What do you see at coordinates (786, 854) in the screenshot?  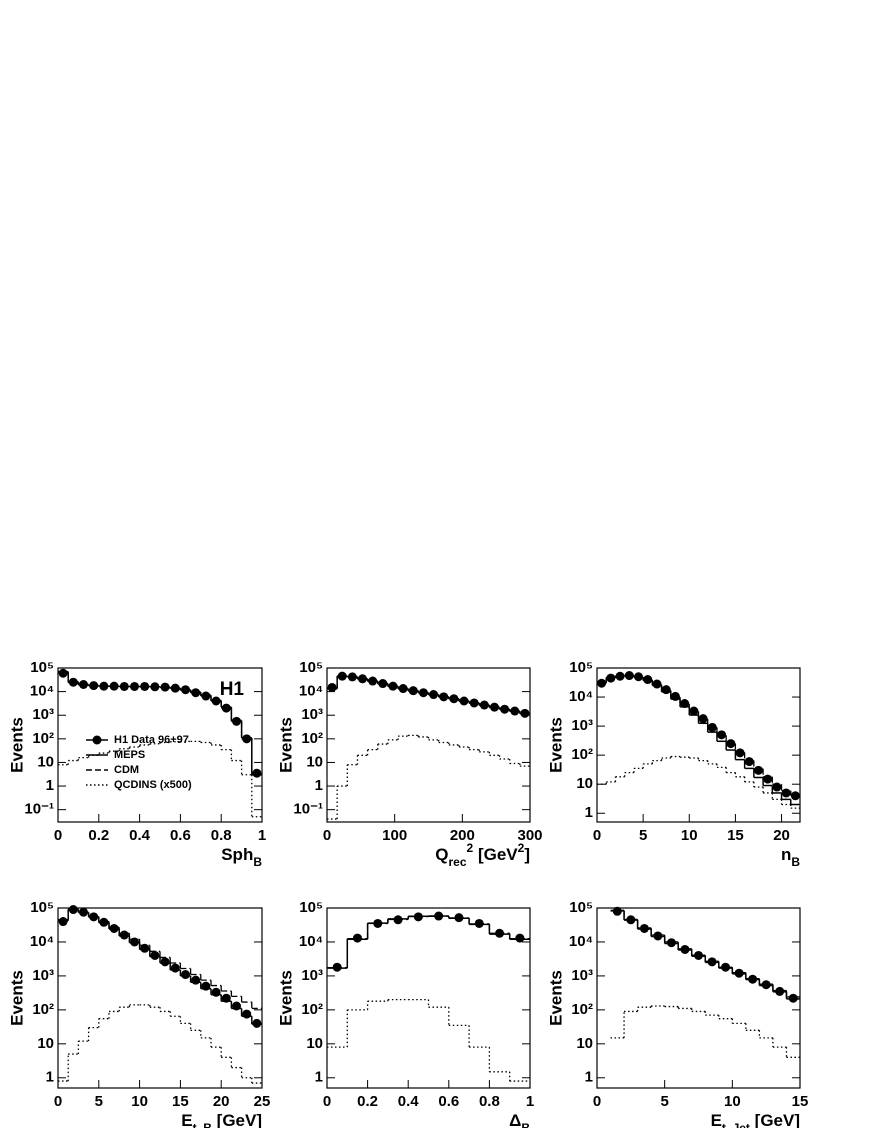 I see `x-axis-label-part: n` at bounding box center [786, 854].